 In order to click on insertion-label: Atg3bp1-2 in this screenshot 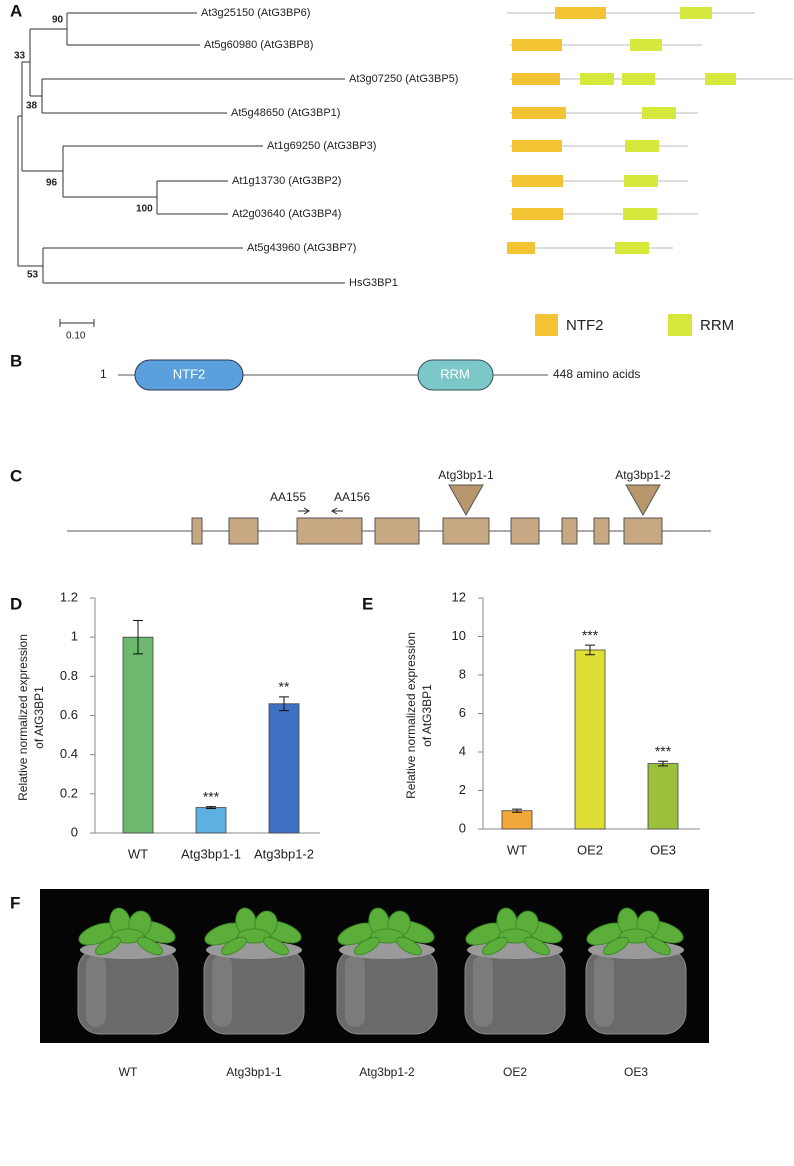, I will do `click(643, 475)`.